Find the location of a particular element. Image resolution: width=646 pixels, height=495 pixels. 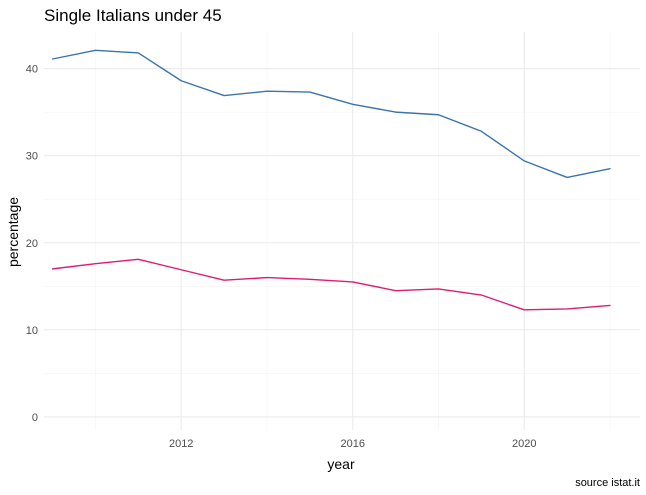

y-tick-label: 0 is located at coordinates (35, 418).